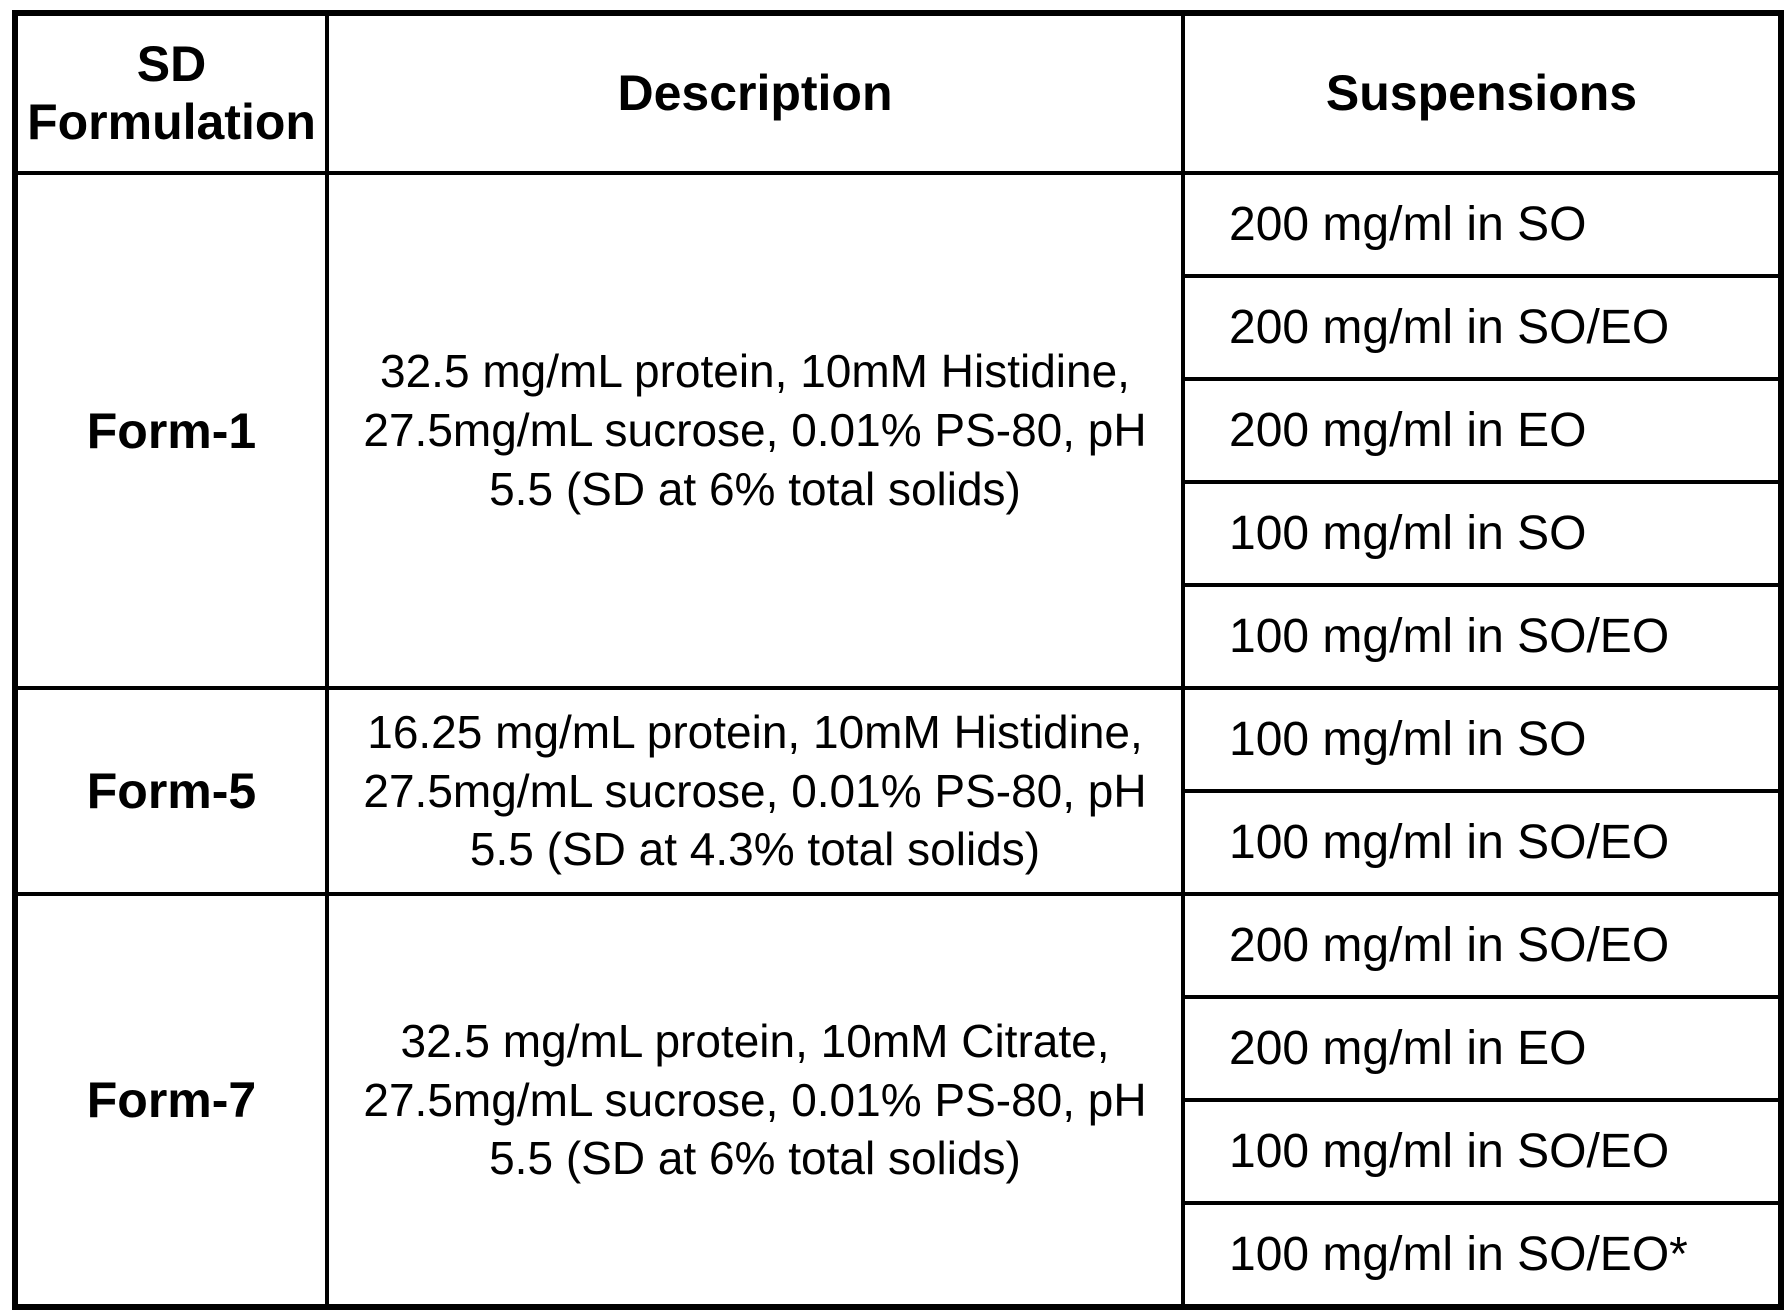 The image size is (1790, 1310). Describe the element at coordinates (755, 93) in the screenshot. I see `header-description: Description` at that location.